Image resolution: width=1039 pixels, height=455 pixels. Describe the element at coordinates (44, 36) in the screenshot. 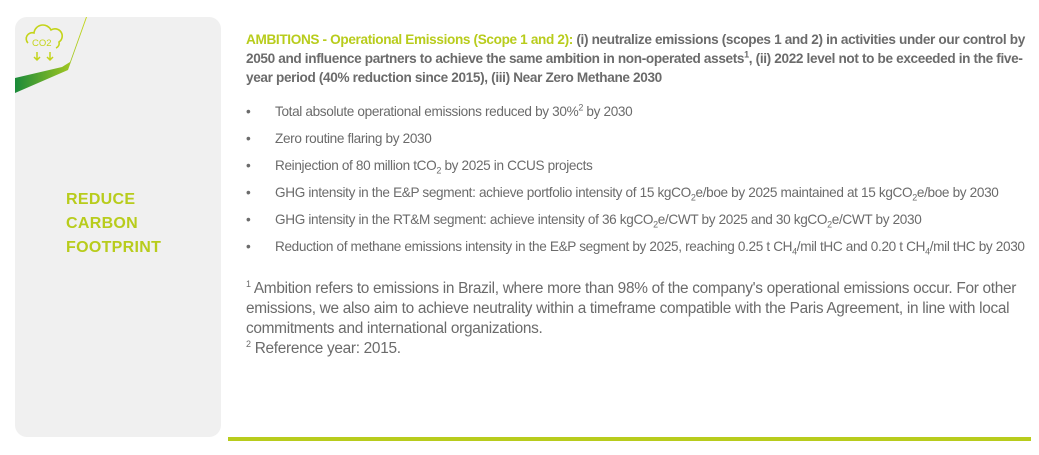

I see `cloud-outline` at that location.